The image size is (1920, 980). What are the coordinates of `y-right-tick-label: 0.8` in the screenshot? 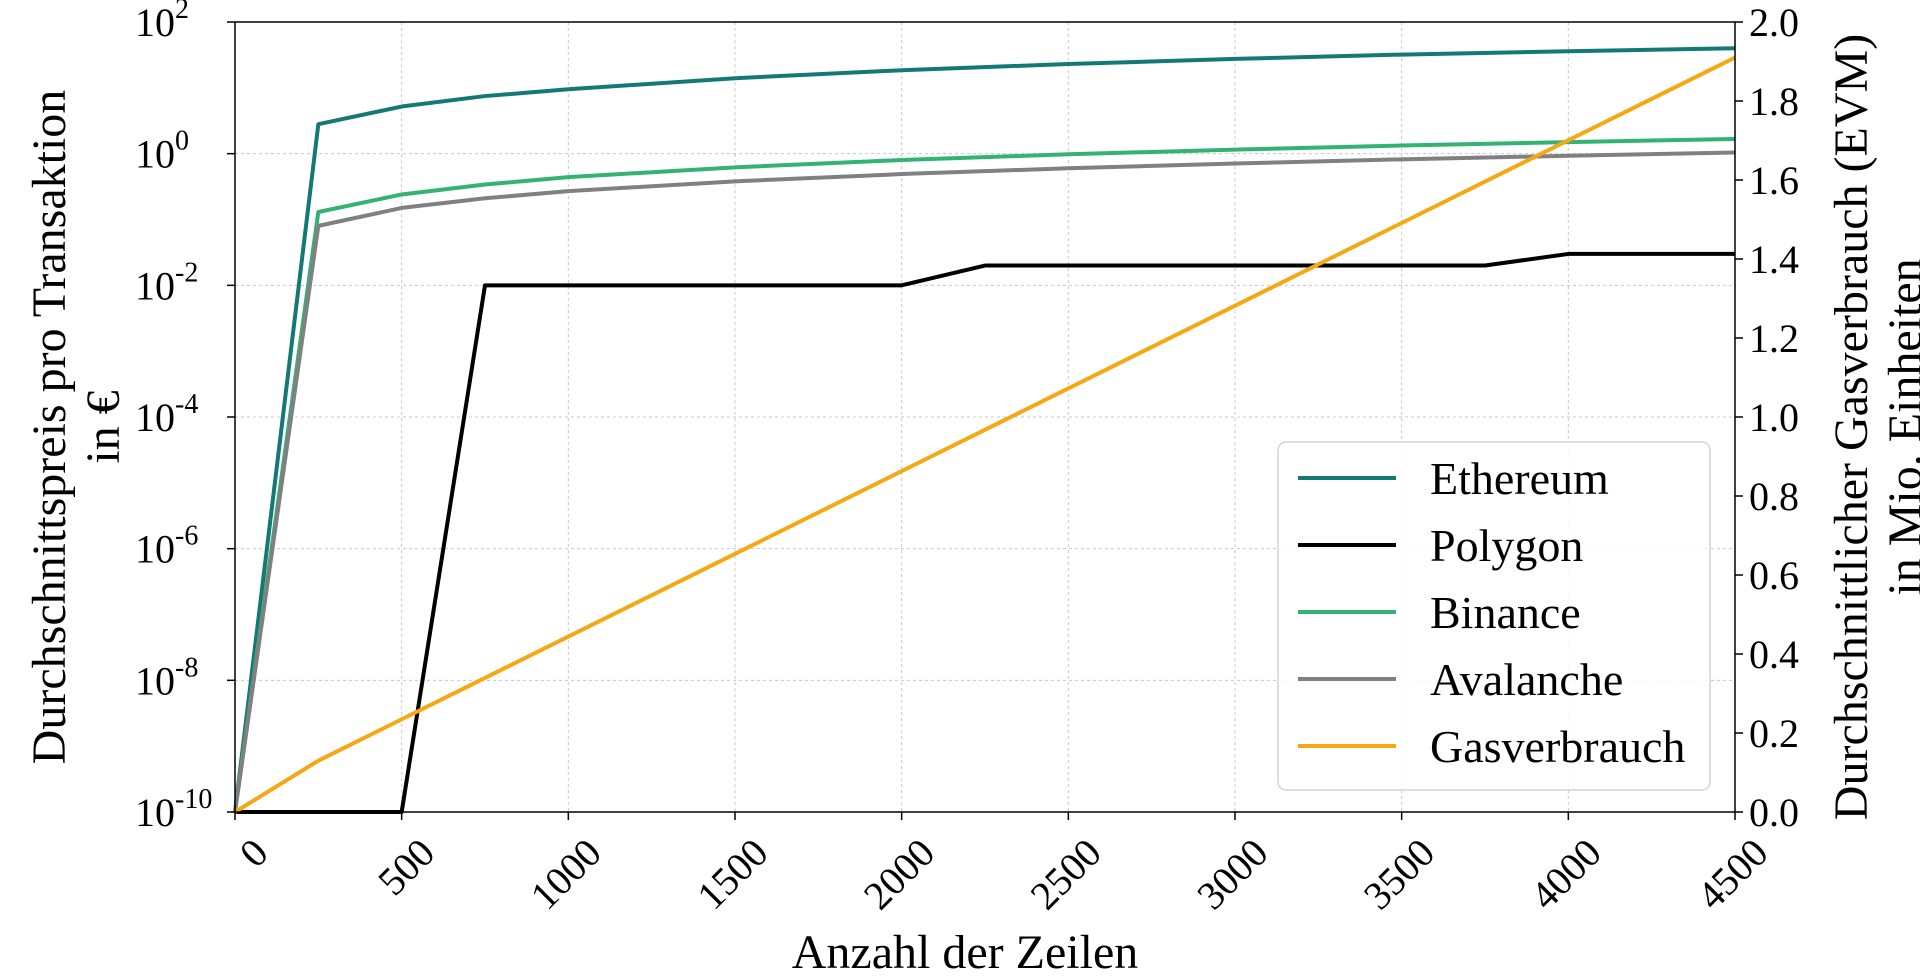 It's located at (1774, 496).